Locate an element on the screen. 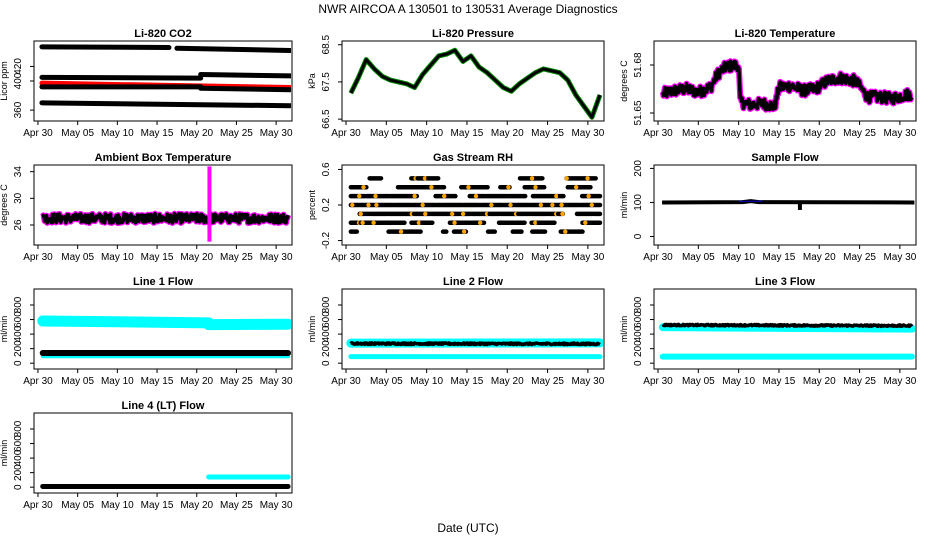 The height and width of the screenshot is (545, 936). y-tick-label: 420 is located at coordinates (18, 66).